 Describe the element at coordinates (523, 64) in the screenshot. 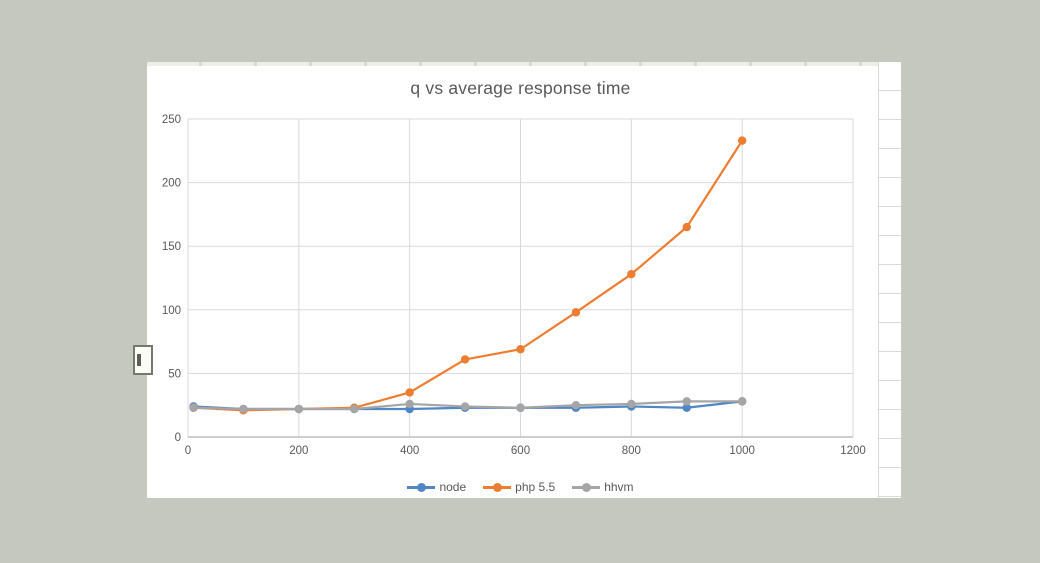

I see `cut-off-cells-top` at that location.